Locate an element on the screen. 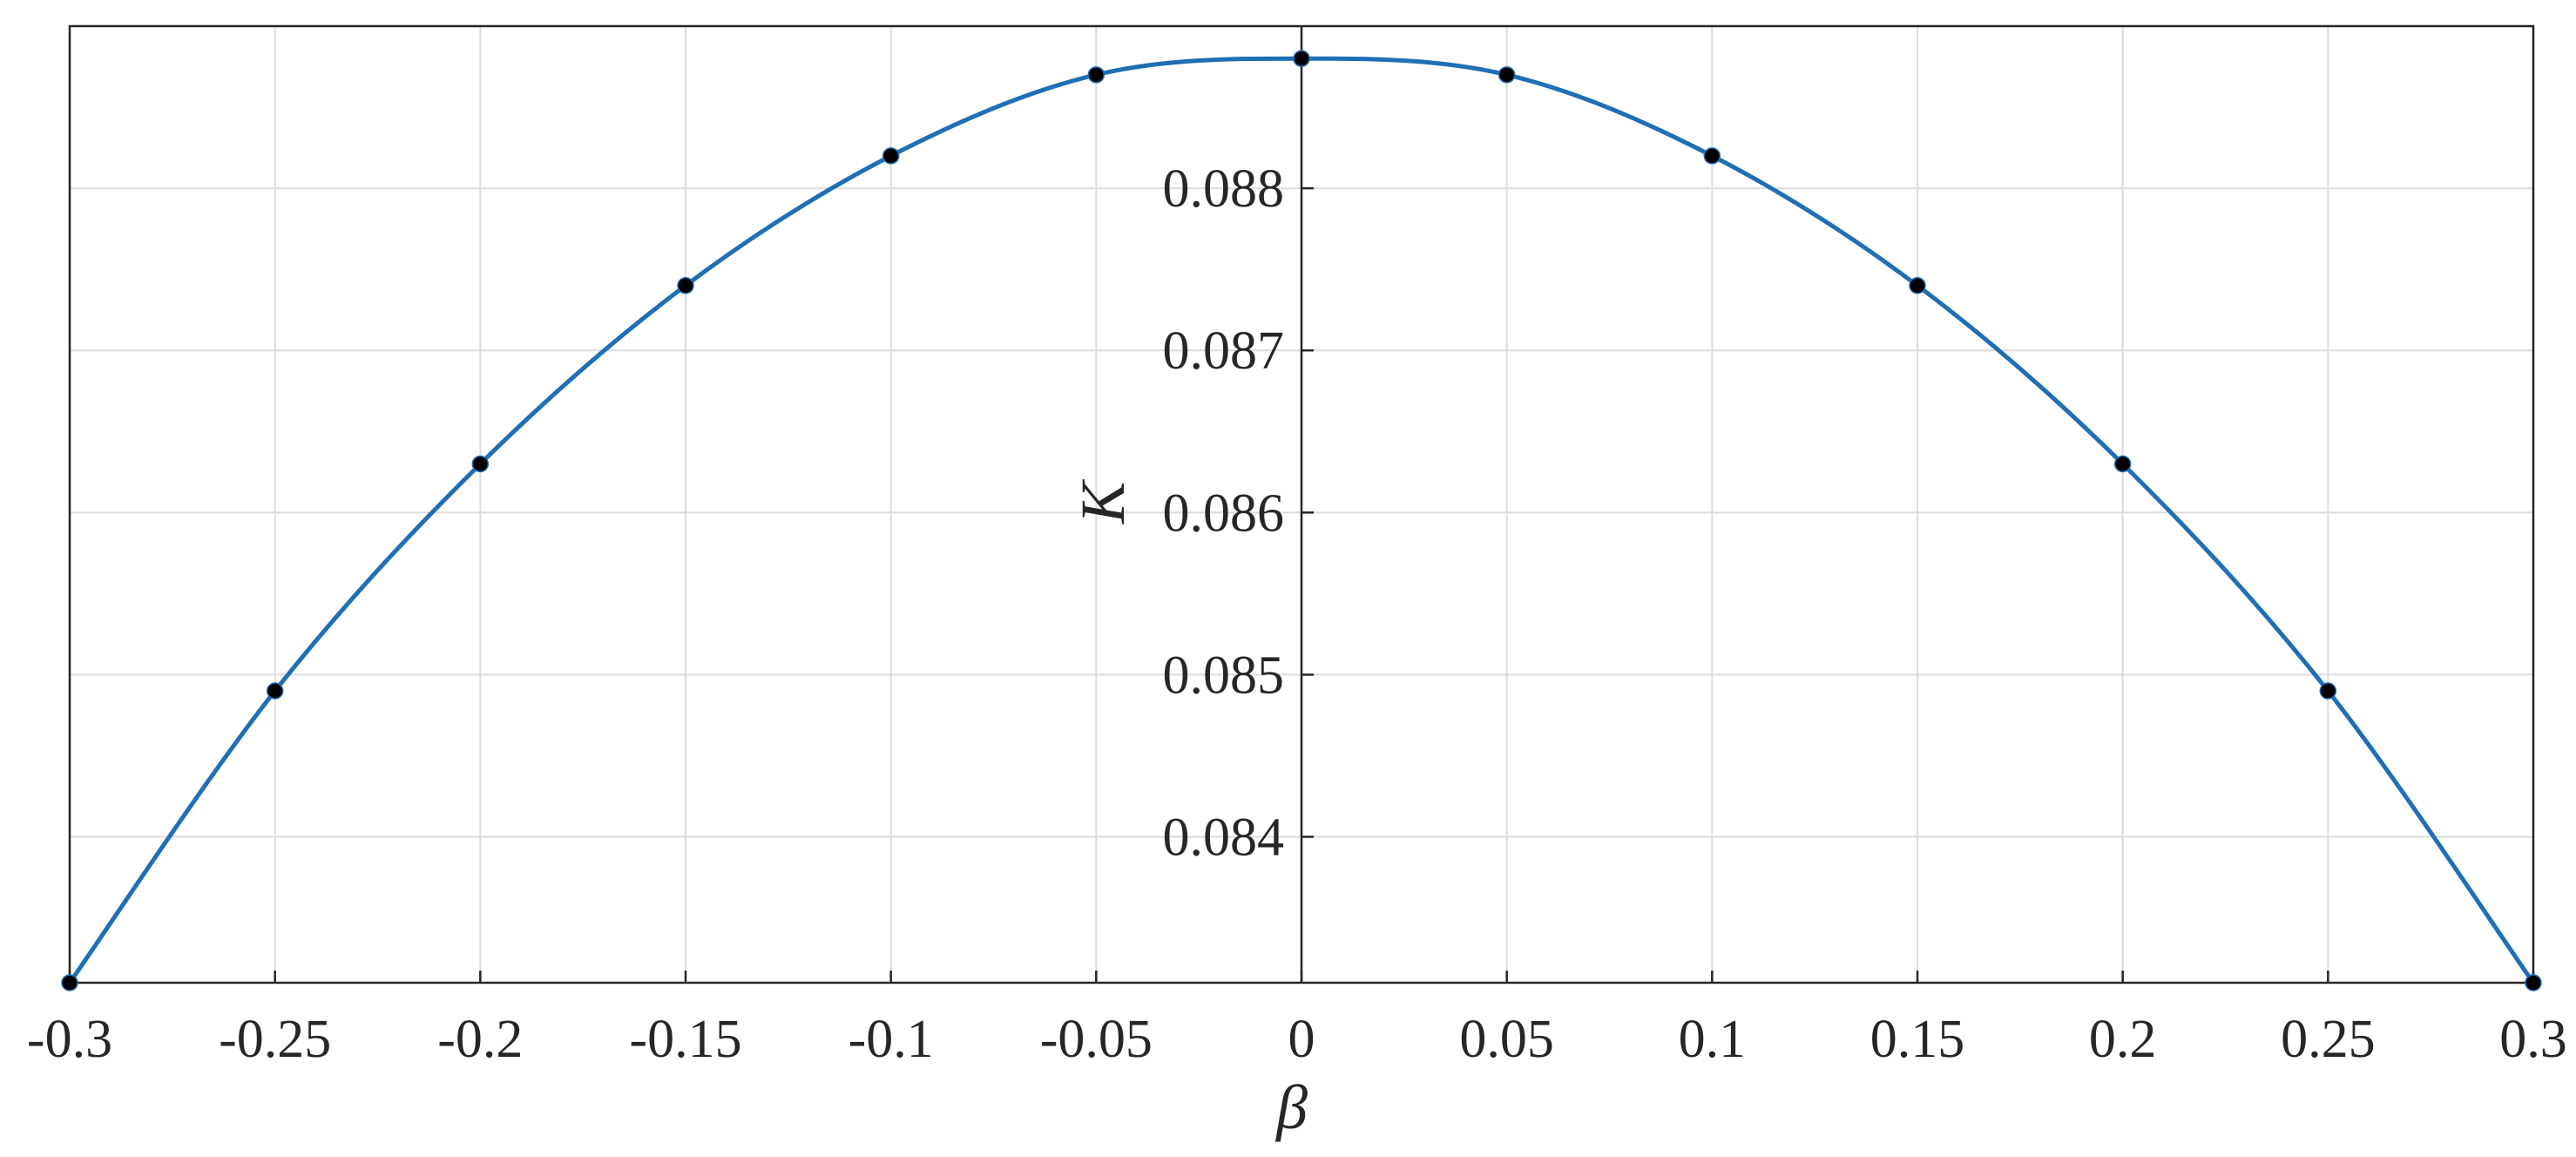 The height and width of the screenshot is (1157, 2576). x-tick-label: 0 is located at coordinates (1301, 1039).